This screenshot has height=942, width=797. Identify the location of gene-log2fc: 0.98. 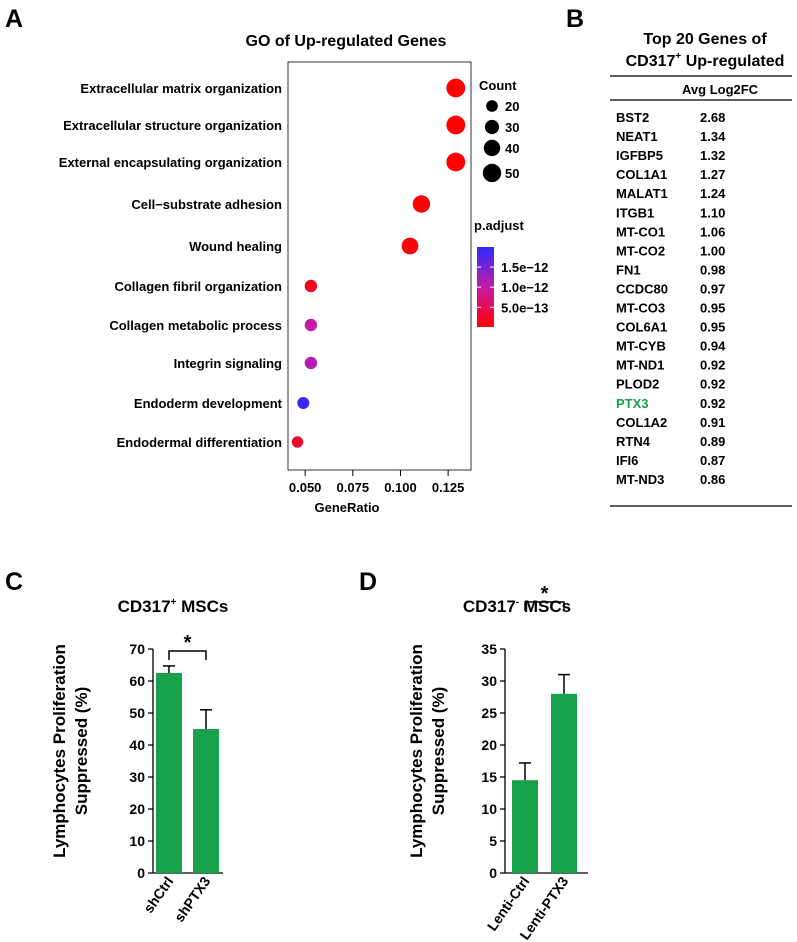
(712, 269).